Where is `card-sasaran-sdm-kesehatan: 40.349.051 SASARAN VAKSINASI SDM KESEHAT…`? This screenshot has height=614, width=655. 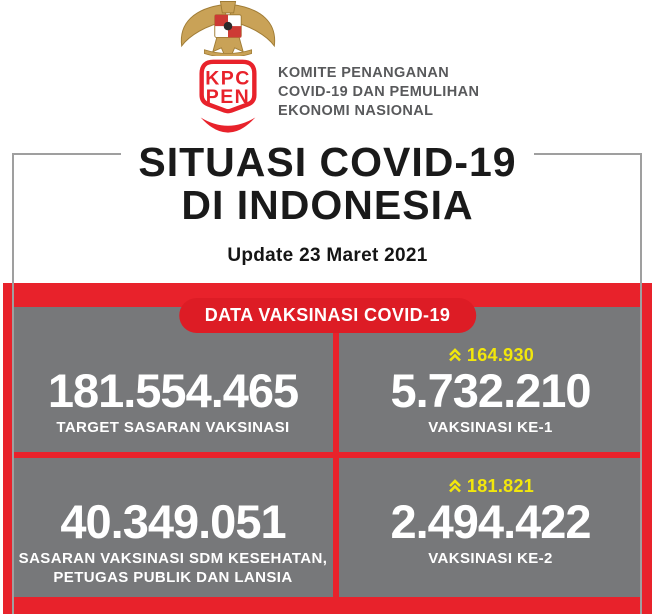 card-sasaran-sdm-kesehatan: 40.349.051 SASARAN VAKSINASI SDM KESEHAT… is located at coordinates (173, 527).